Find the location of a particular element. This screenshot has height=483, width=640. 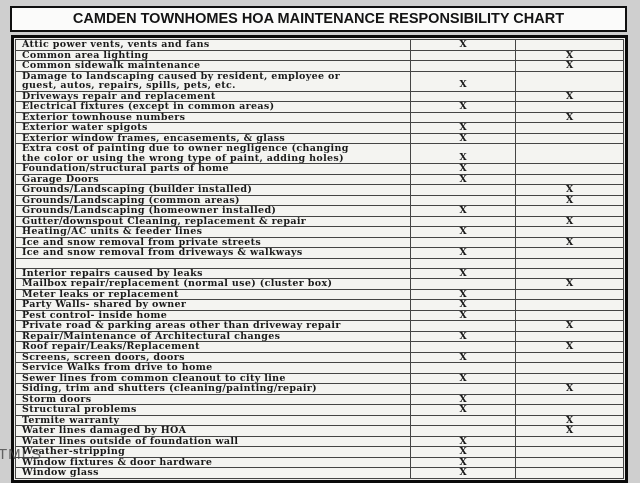

table-row: Window glass X is located at coordinates (319, 473).